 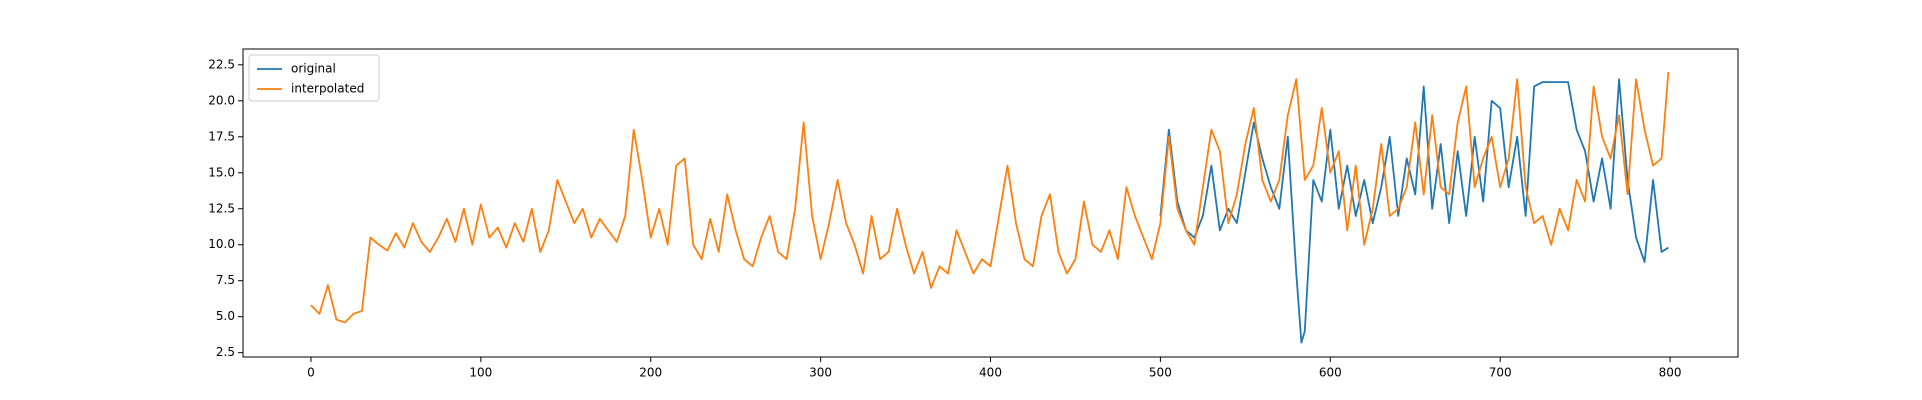 What do you see at coordinates (225, 316) in the screenshot?
I see `y-tick-label: 5.0` at bounding box center [225, 316].